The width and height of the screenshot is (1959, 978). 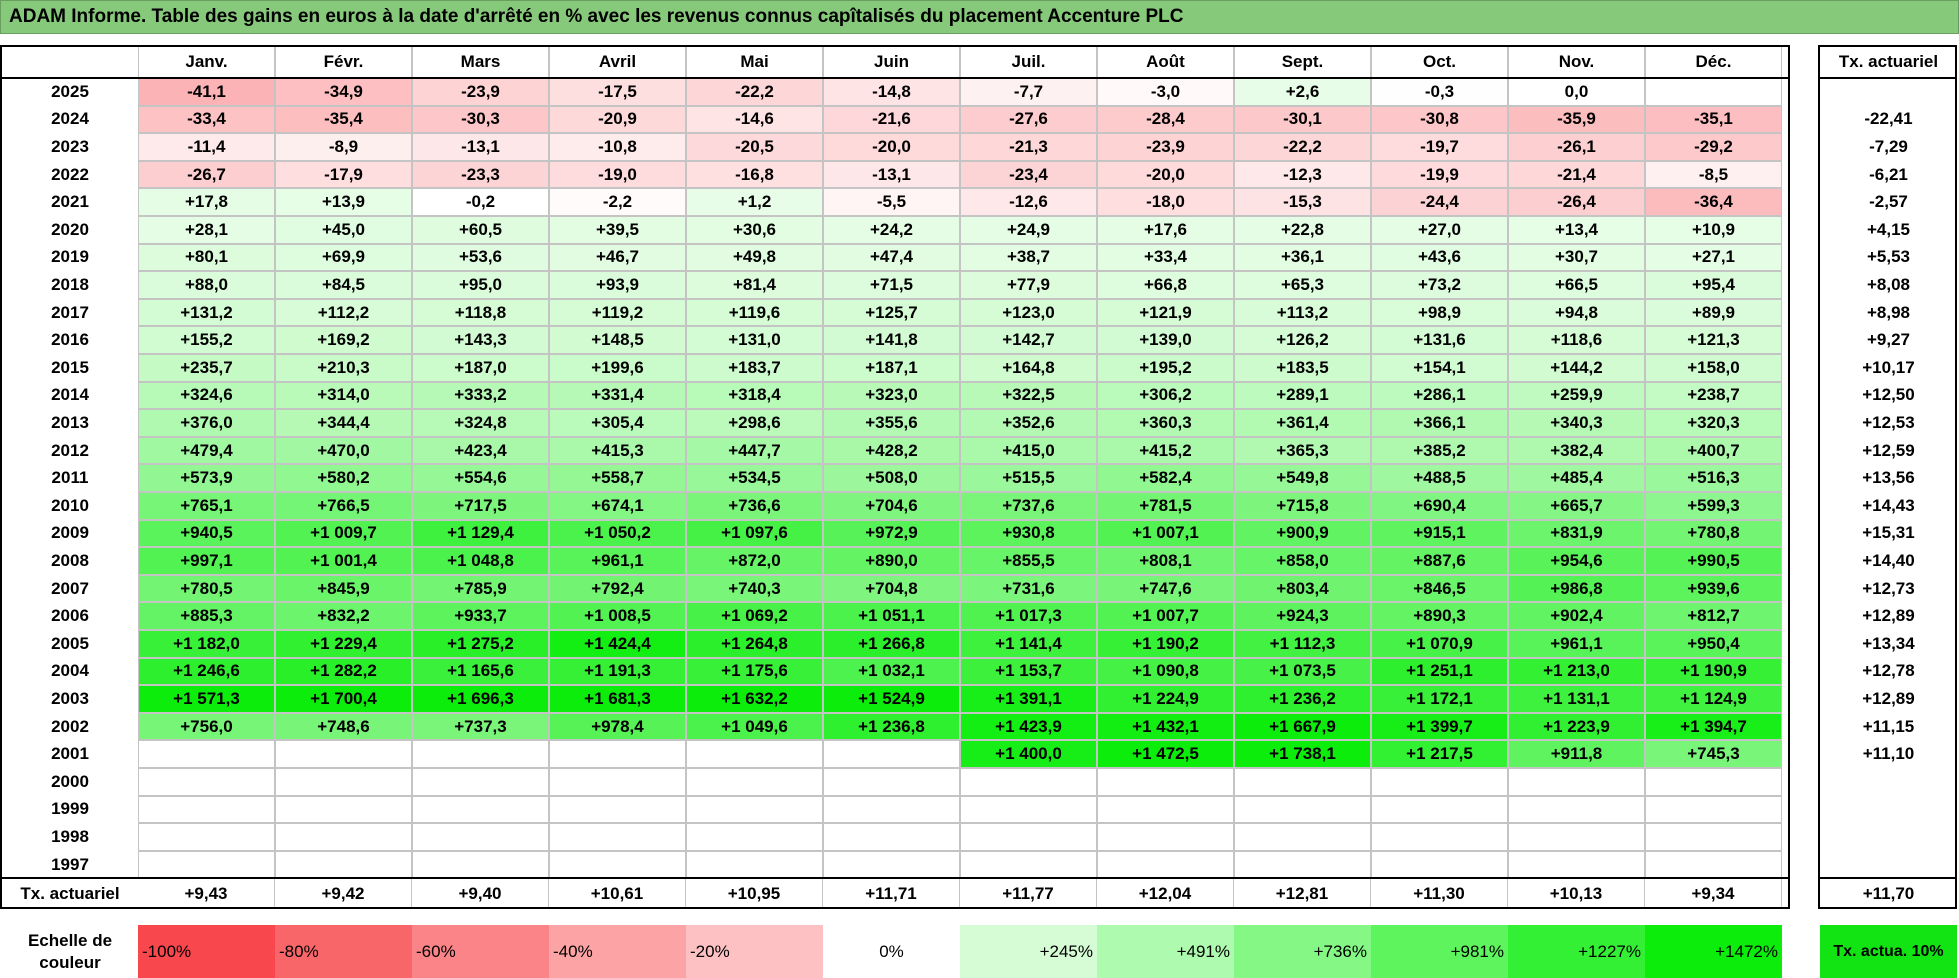 What do you see at coordinates (754, 230) in the screenshot?
I see `gain-cell: +30,6` at bounding box center [754, 230].